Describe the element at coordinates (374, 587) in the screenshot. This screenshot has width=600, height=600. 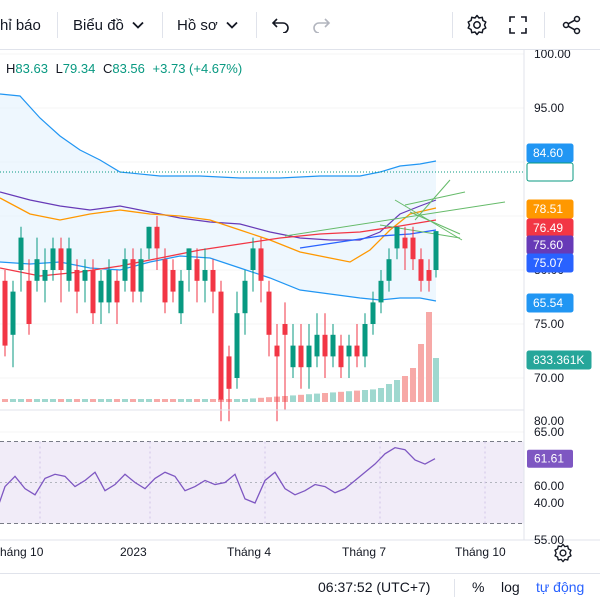
I see `clock-timezone: 06:37:52 (UTC+7)` at that location.